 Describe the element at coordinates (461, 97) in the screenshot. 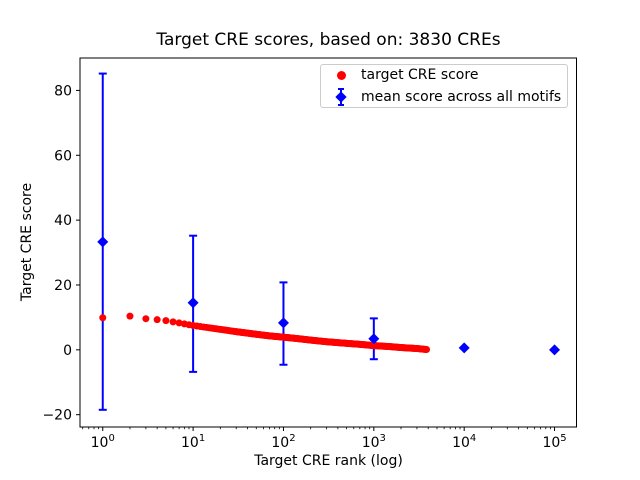

I see `legend-label: mean score across all motifs` at that location.